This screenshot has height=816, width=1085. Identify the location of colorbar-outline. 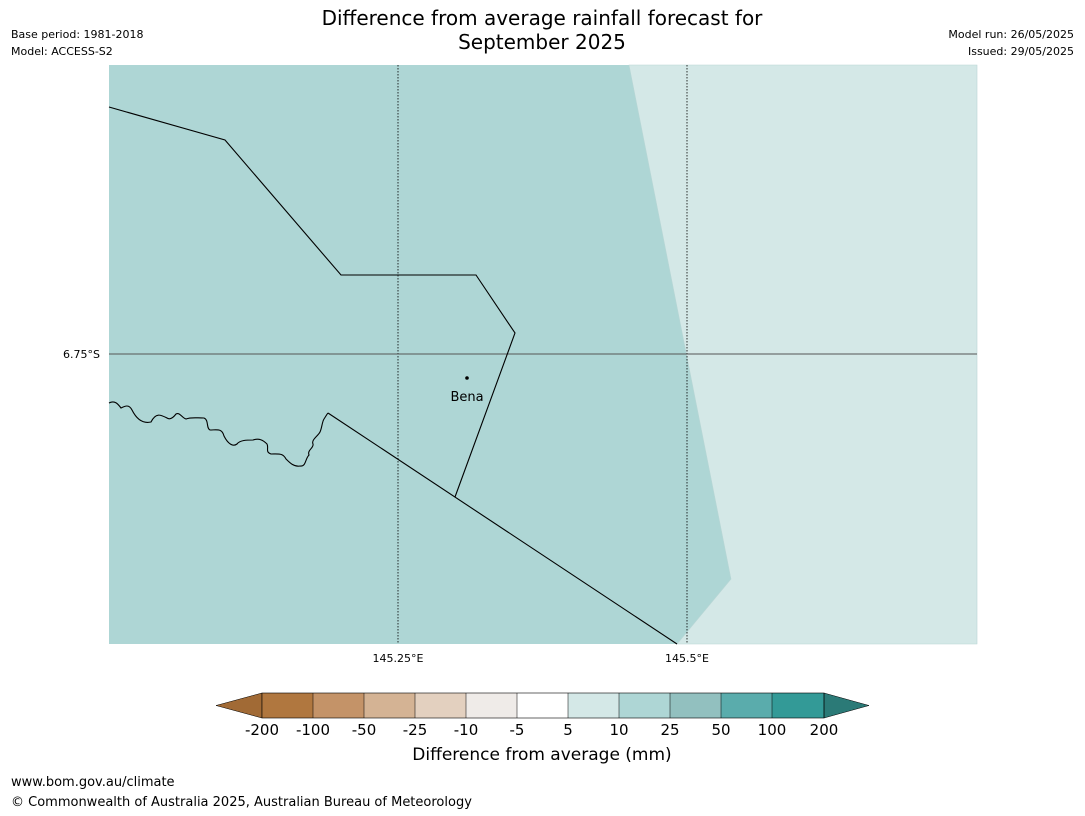
(543, 705).